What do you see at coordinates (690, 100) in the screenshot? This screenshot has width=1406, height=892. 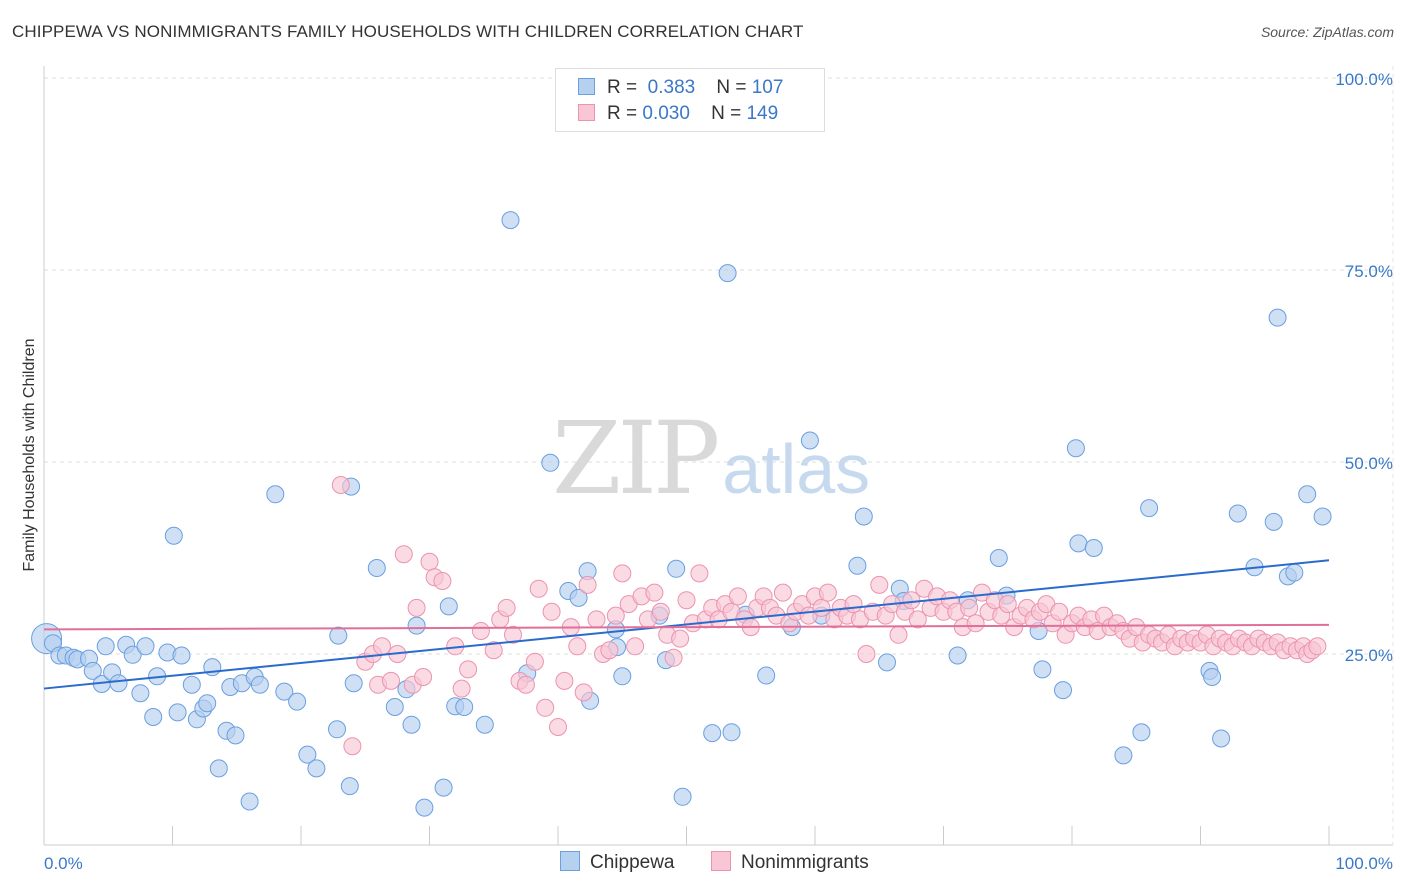 I see `legend-box: R = 0.383 N = 107 R = 0.030 N = 149` at bounding box center [690, 100].